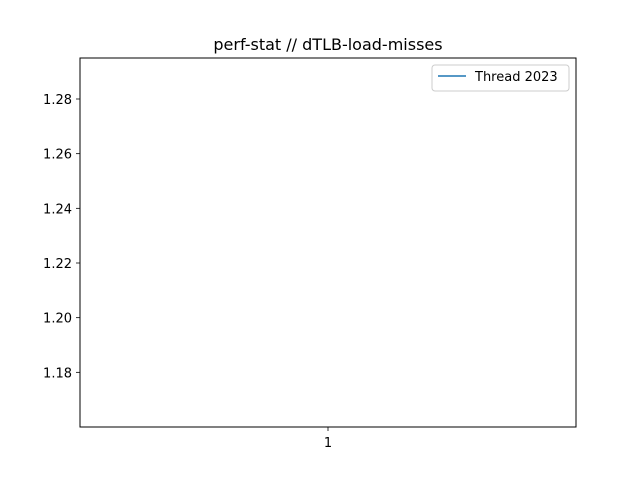  What do you see at coordinates (57, 373) in the screenshot?
I see `y-tick-label: 1.18` at bounding box center [57, 373].